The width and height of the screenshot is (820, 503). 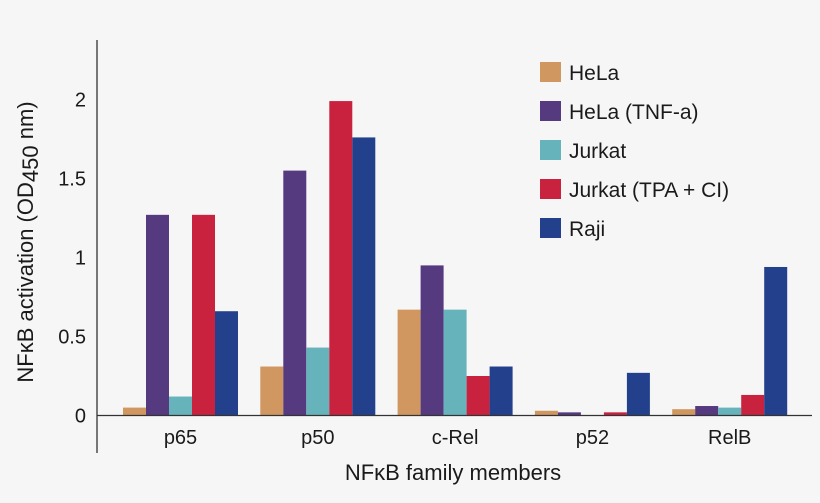 What do you see at coordinates (684, 412) in the screenshot?
I see `bar-relb-hela` at bounding box center [684, 412].